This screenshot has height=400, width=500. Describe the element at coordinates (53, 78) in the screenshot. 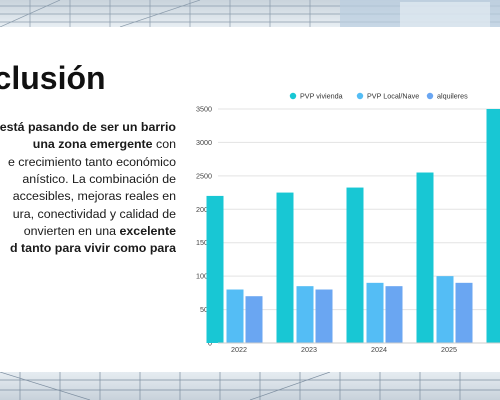

I see `slide-title: nclusión` at that location.